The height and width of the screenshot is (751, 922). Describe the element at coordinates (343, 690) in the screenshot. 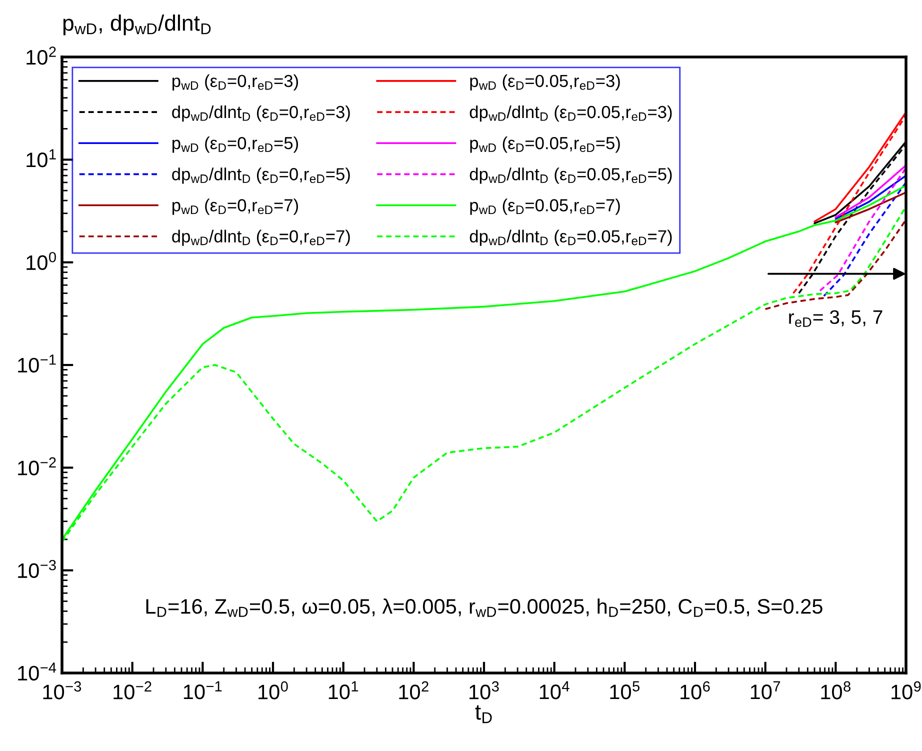

I see `x-tick-label: 10$^{1}$` at that location.